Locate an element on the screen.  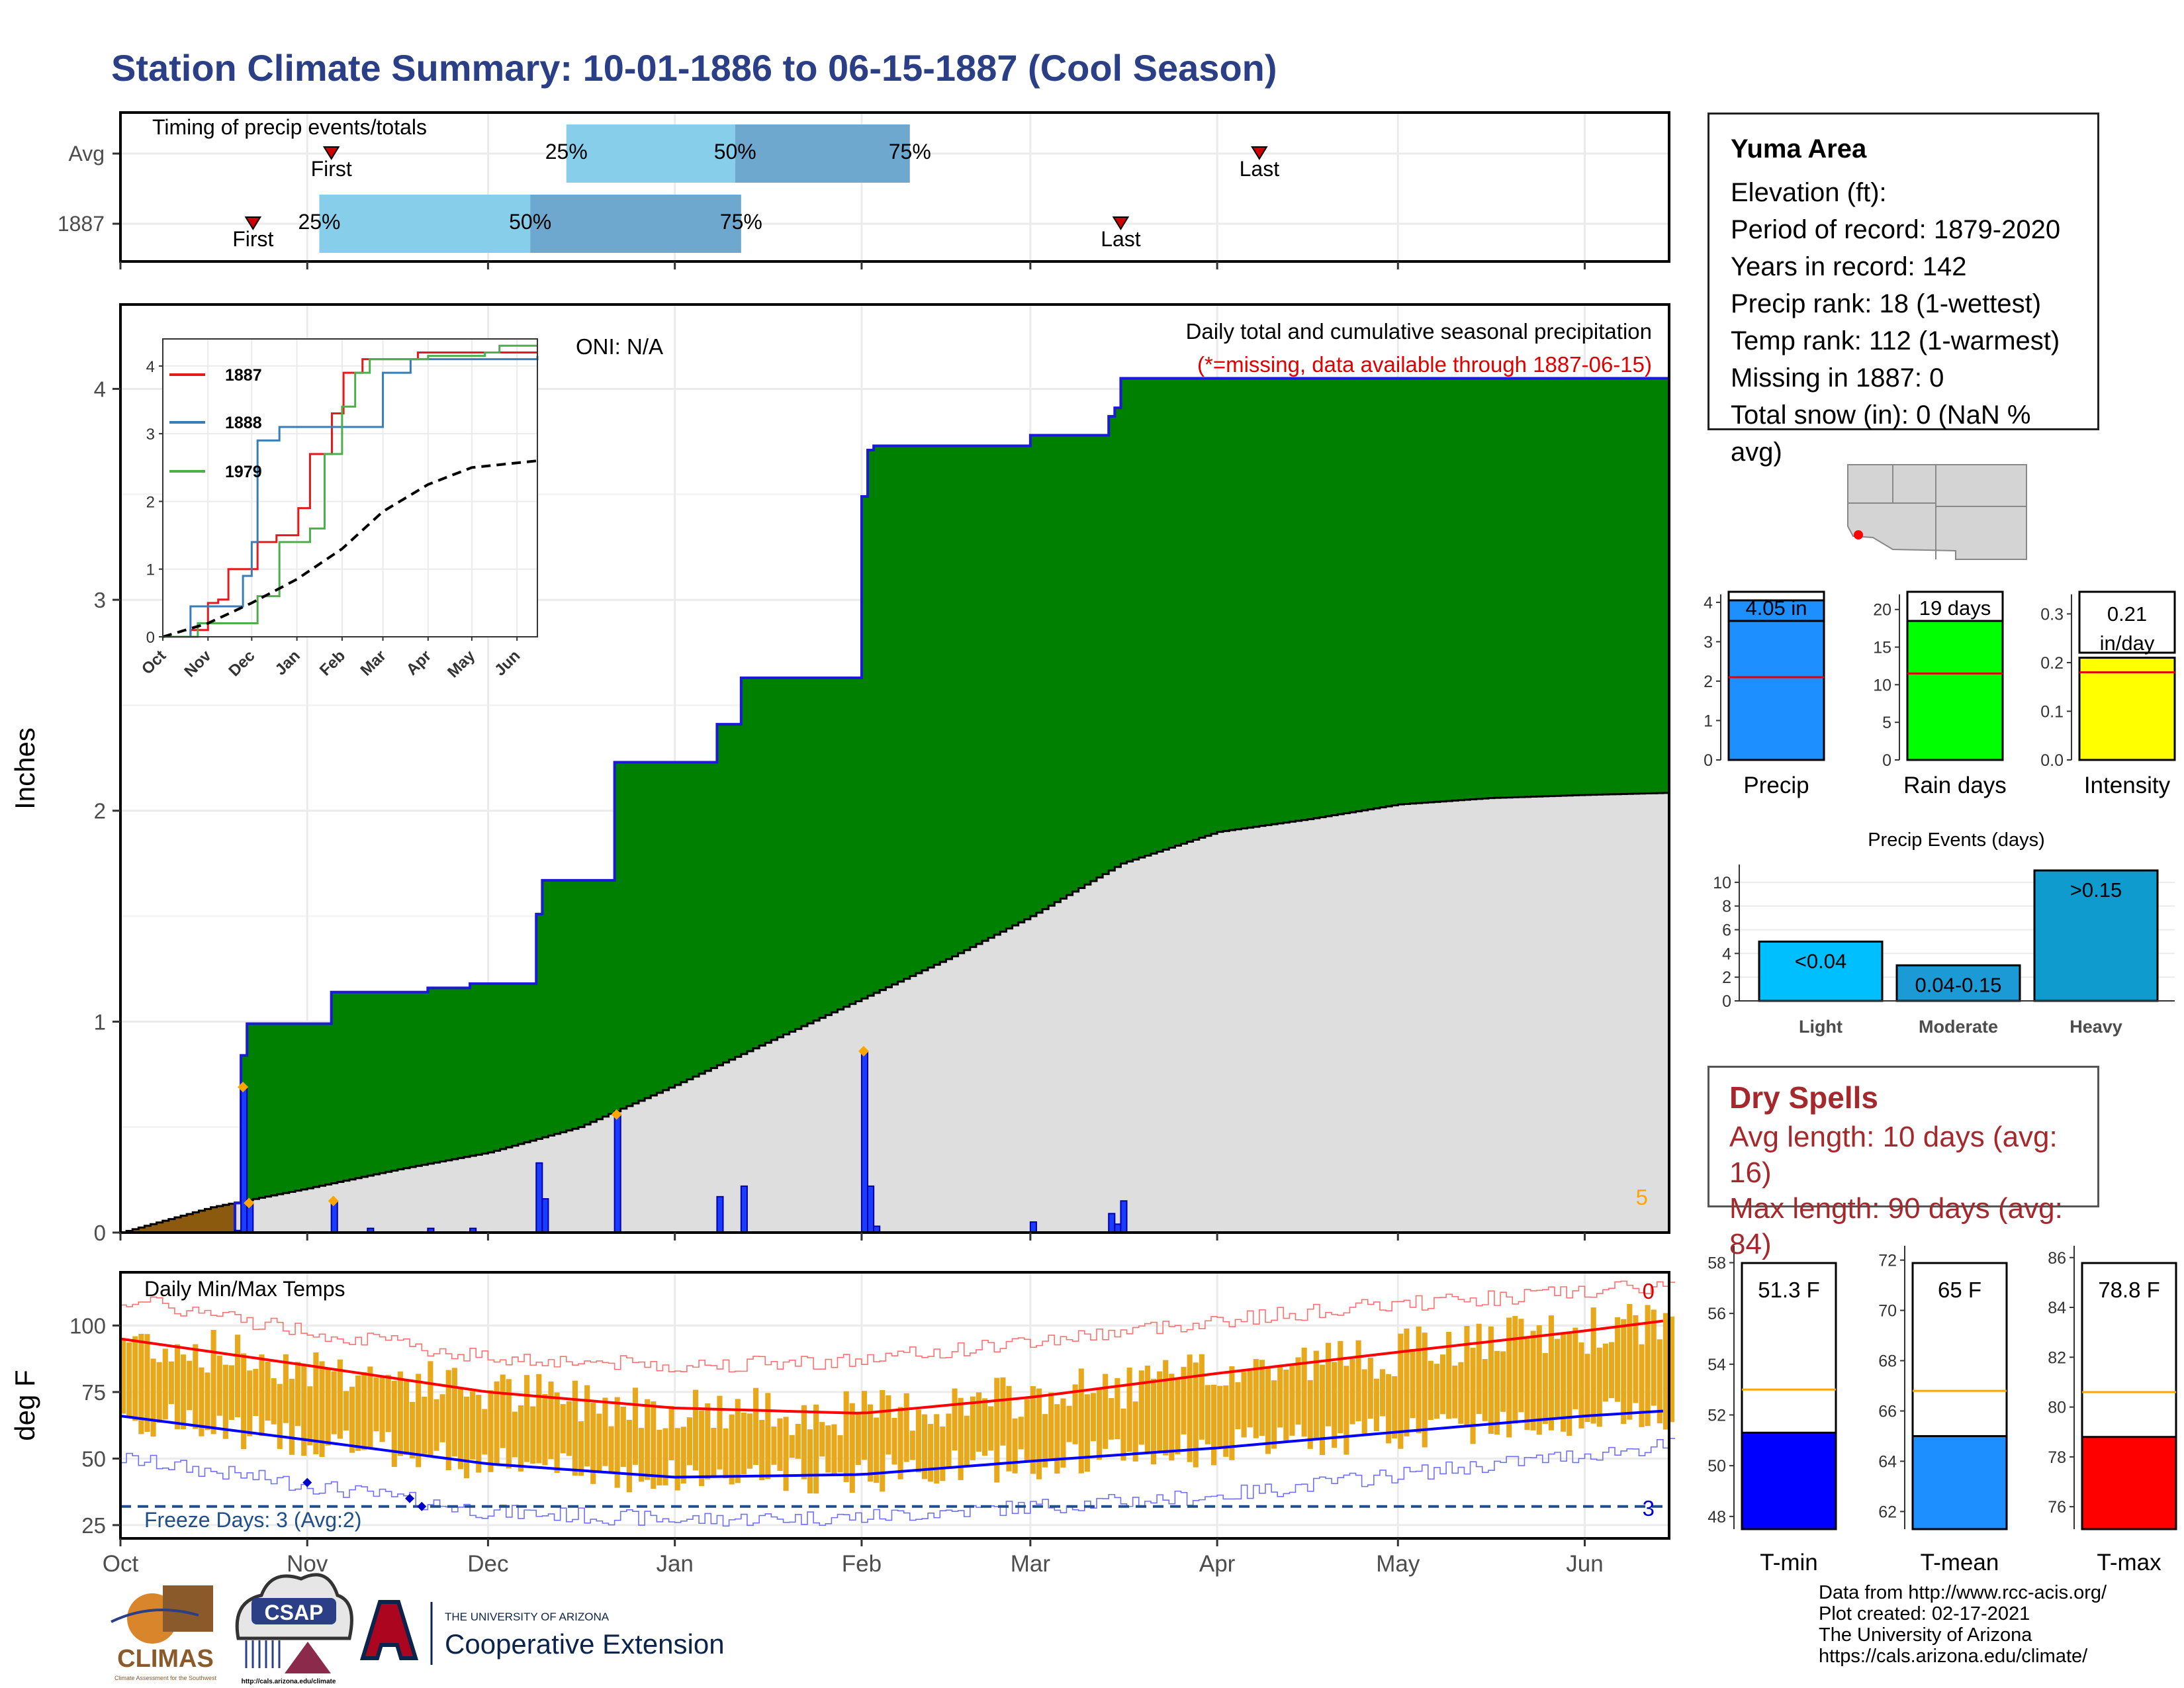
temp-title: Daily Min/Max Temps is located at coordinates (245, 1289).